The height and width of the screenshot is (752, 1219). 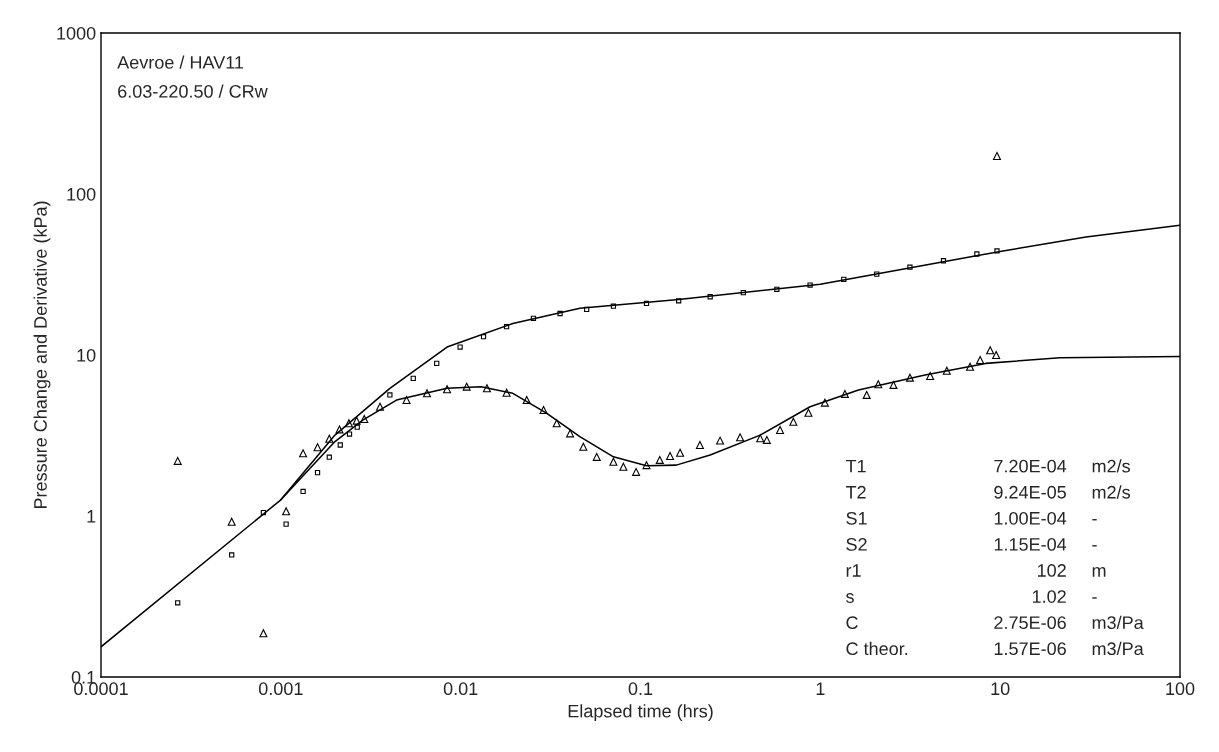 I want to click on annotation: 1.15E-04, so click(x=1030, y=544).